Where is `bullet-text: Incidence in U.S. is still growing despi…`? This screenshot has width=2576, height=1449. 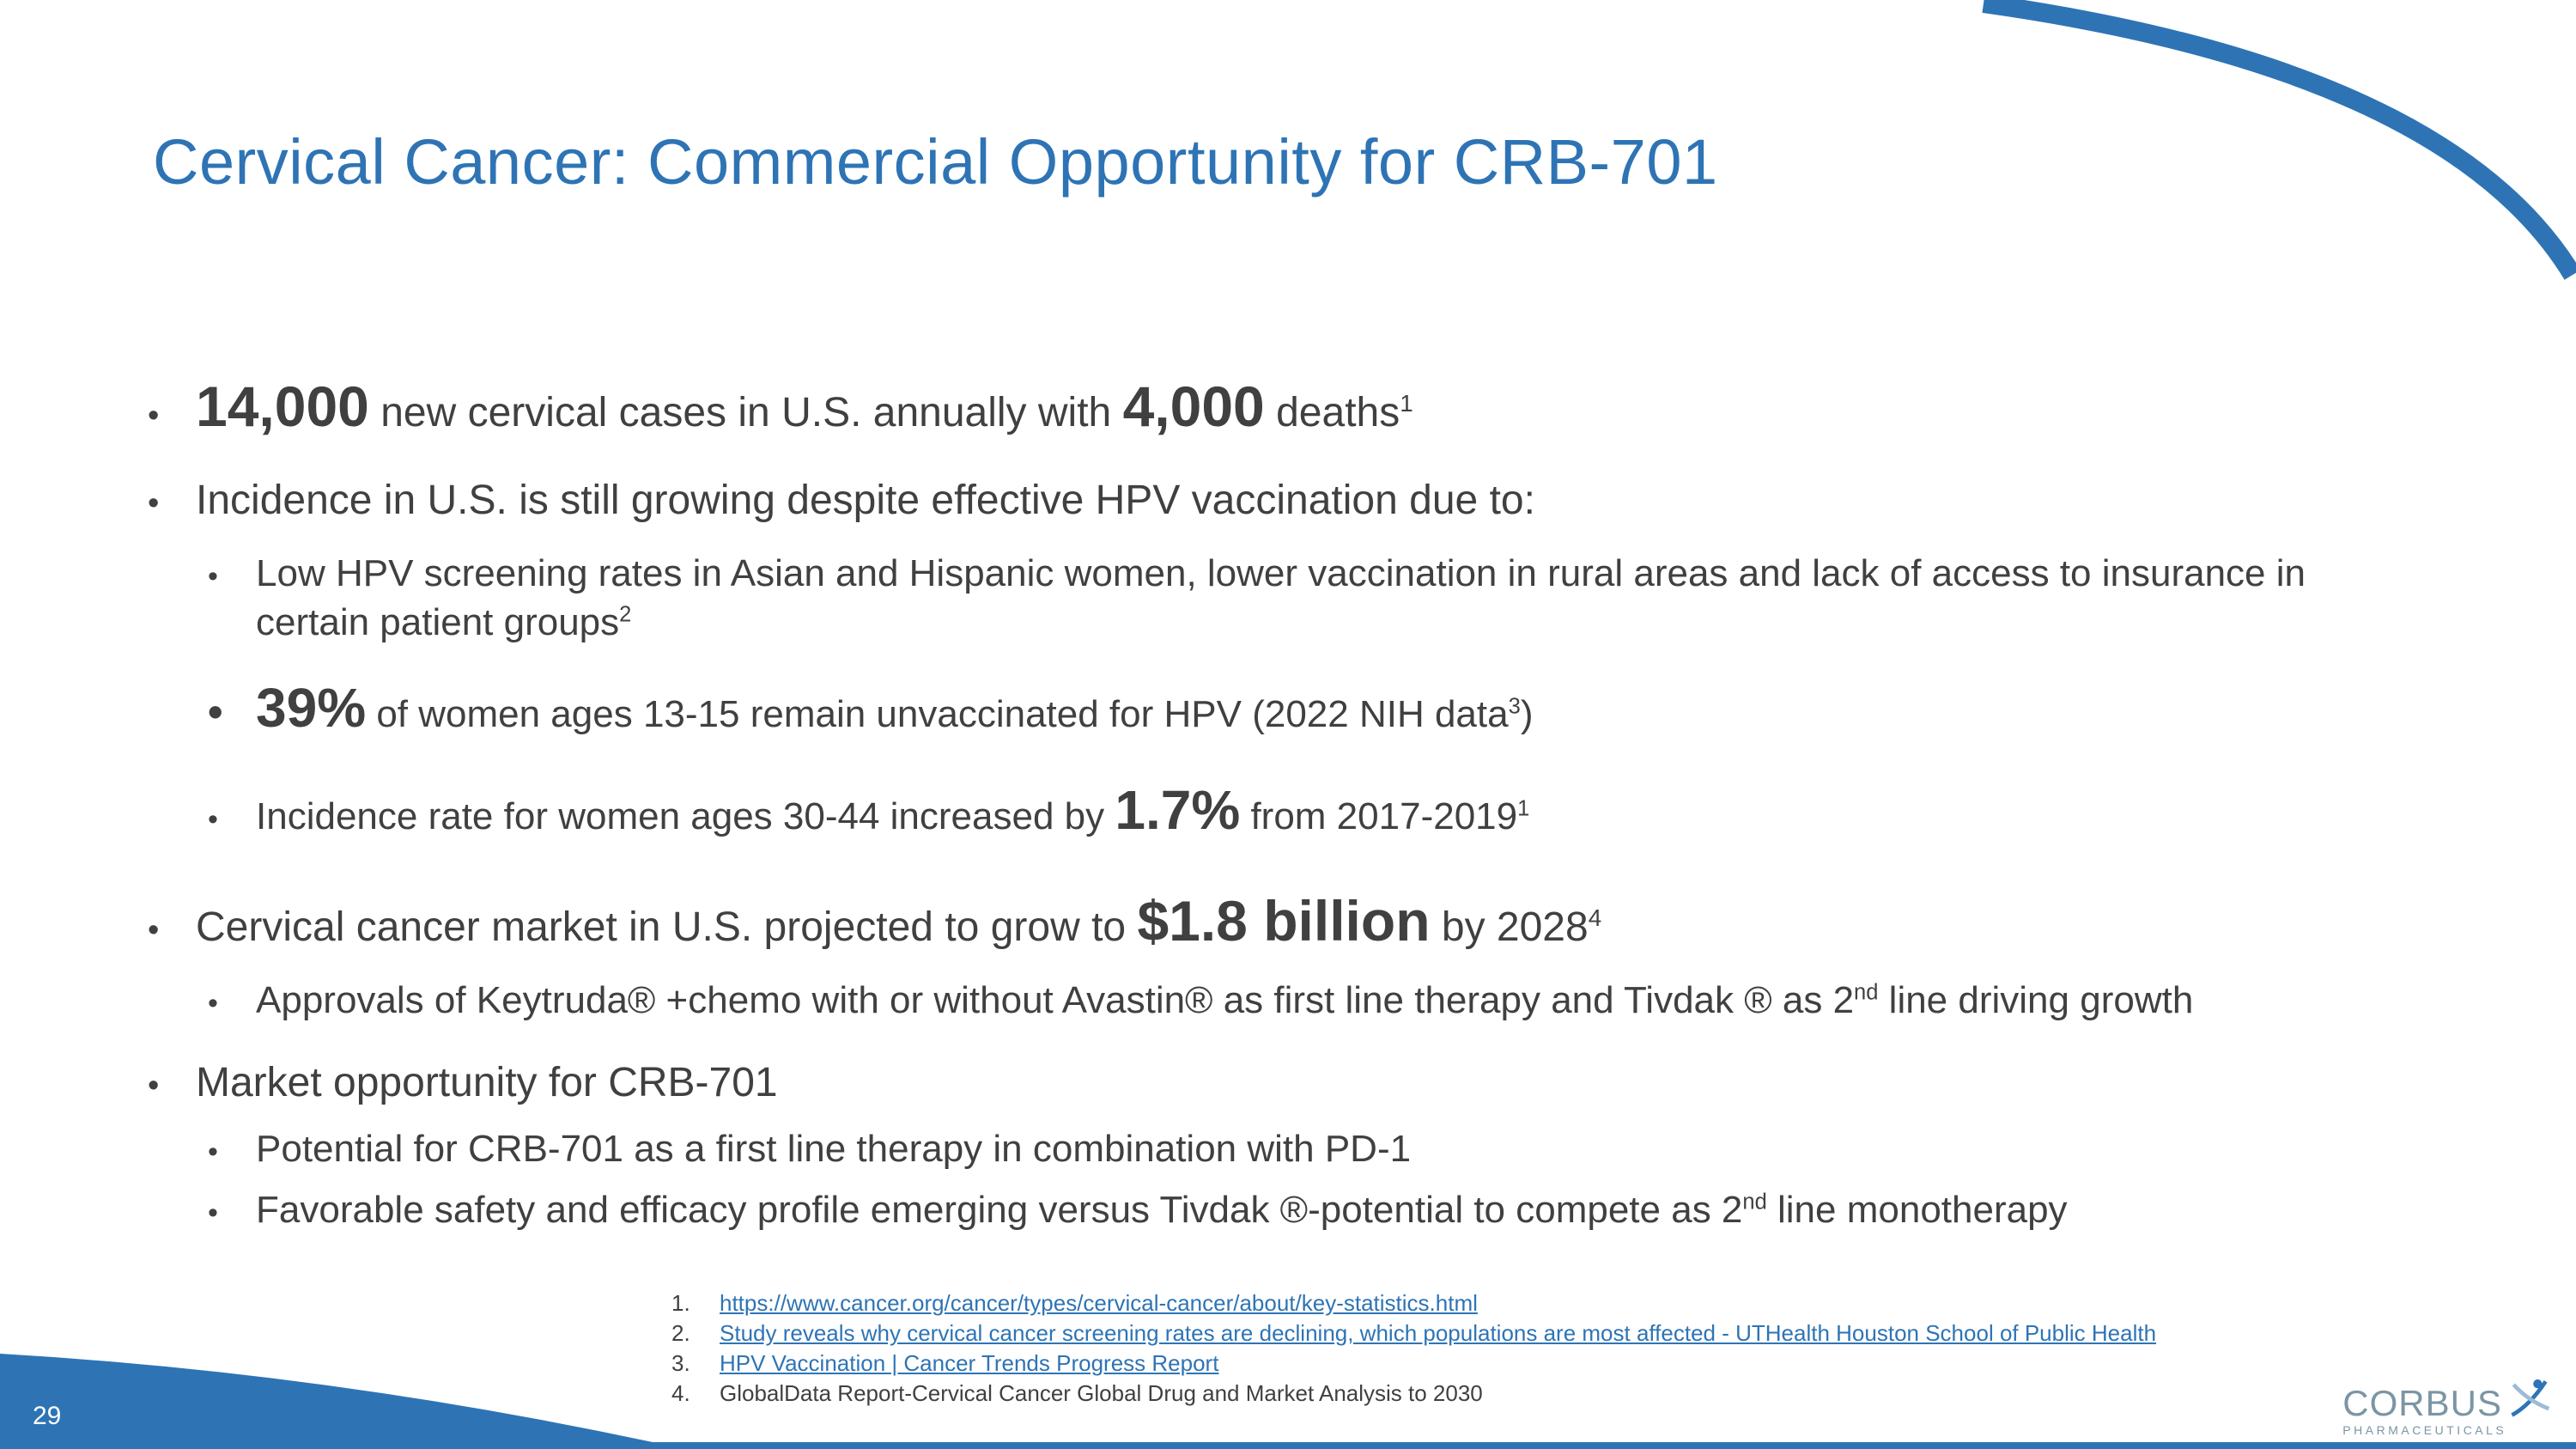 bullet-text: Incidence in U.S. is still growing despi… is located at coordinates (1291, 501).